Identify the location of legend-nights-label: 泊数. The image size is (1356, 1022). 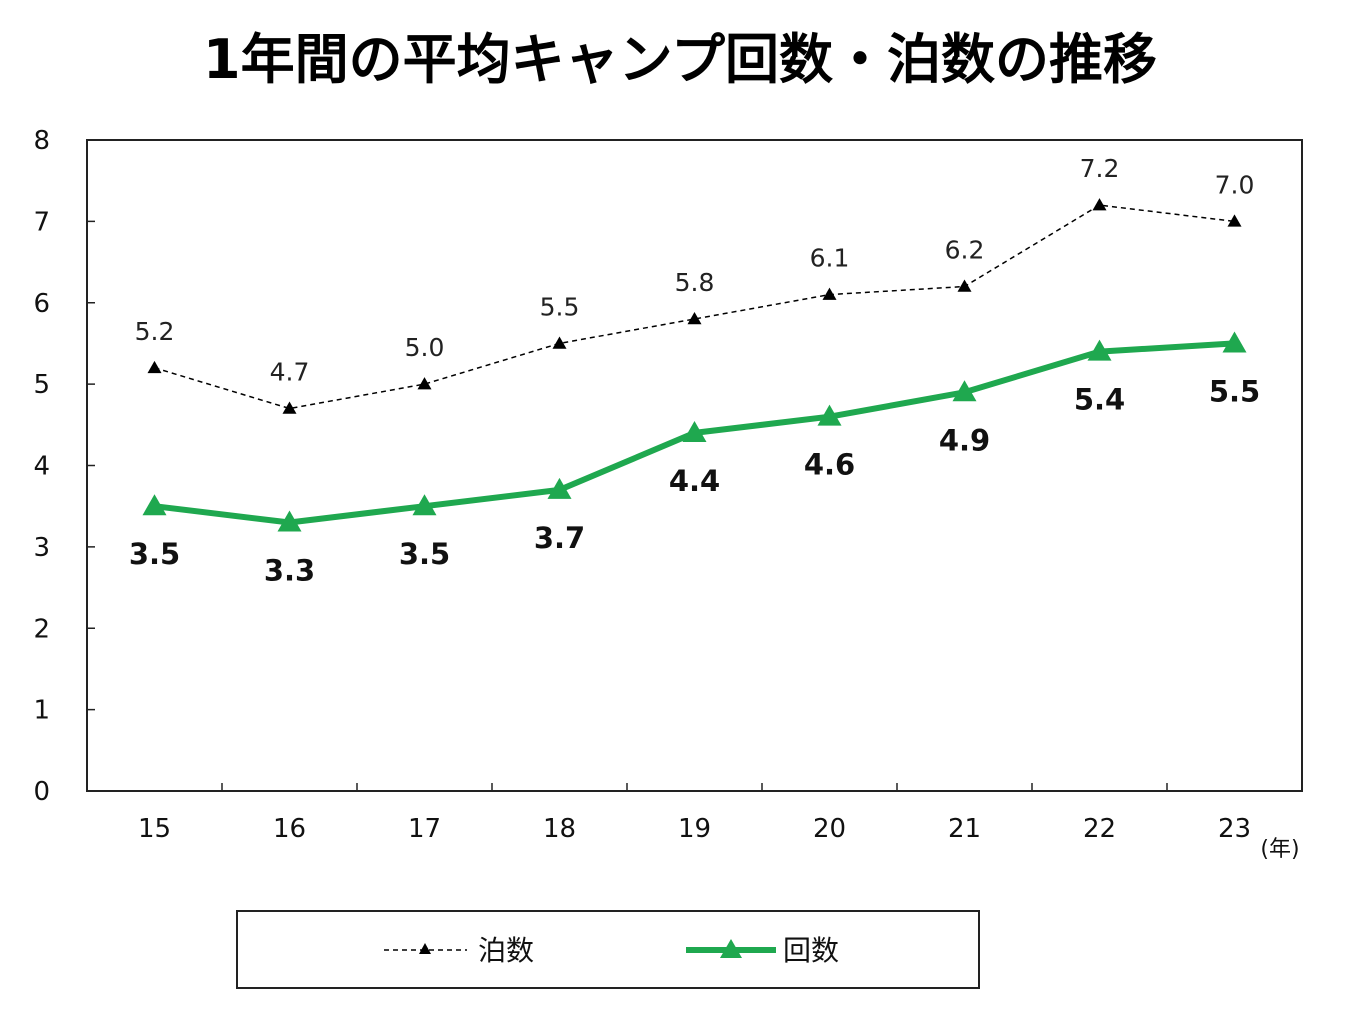
(506, 950).